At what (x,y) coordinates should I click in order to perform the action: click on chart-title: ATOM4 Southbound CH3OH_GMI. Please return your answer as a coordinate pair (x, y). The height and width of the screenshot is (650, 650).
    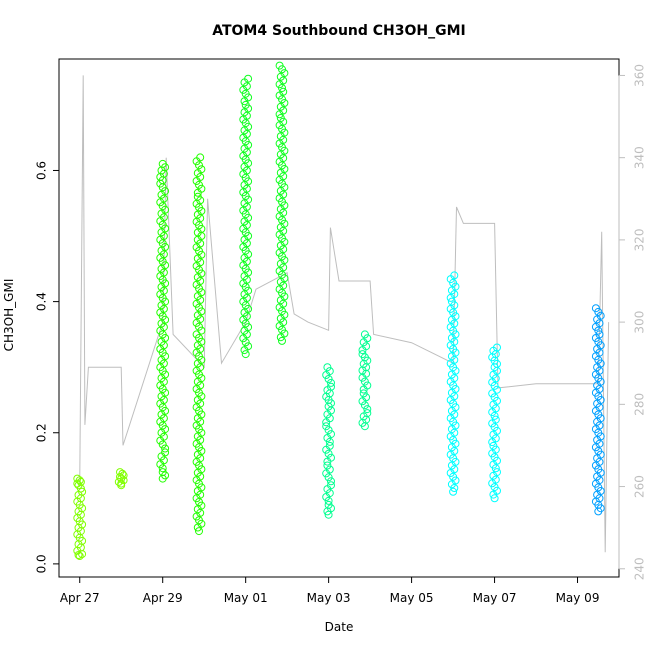
    Looking at the image, I should click on (339, 31).